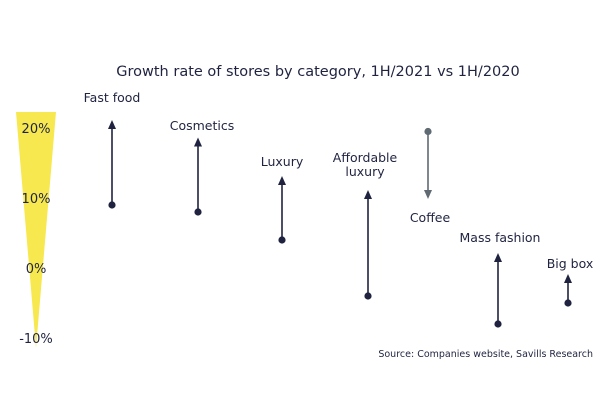 The image size is (600, 400). I want to click on category-label: Luxury, so click(282, 161).